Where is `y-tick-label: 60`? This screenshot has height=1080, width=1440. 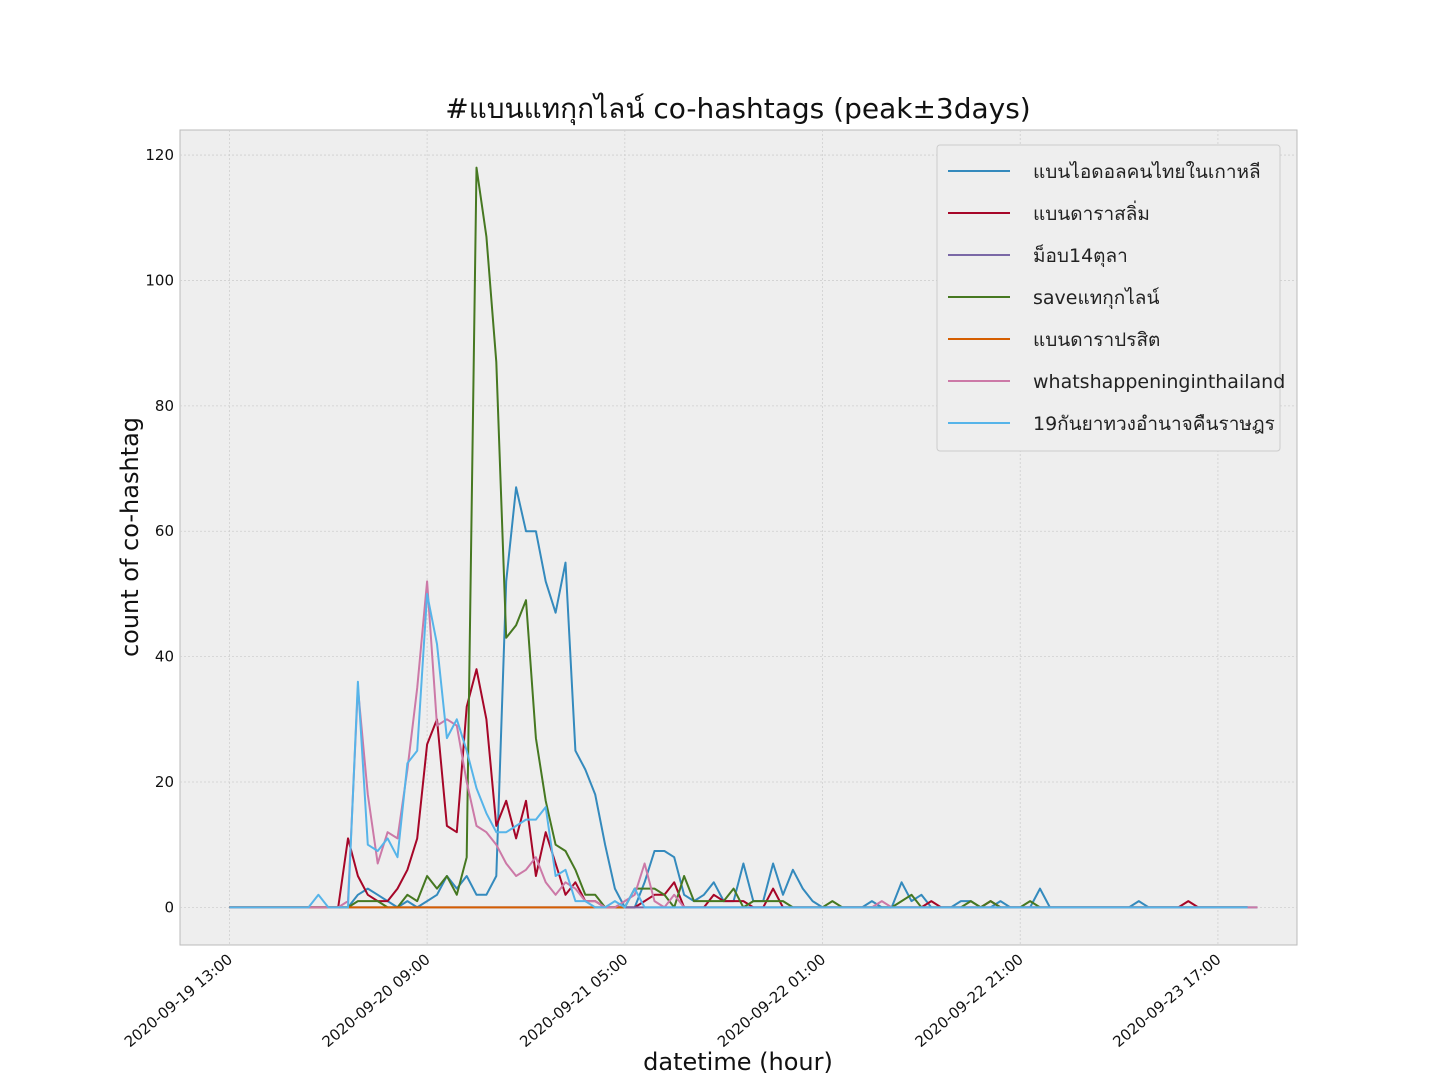 y-tick-label: 60 is located at coordinates (164, 531).